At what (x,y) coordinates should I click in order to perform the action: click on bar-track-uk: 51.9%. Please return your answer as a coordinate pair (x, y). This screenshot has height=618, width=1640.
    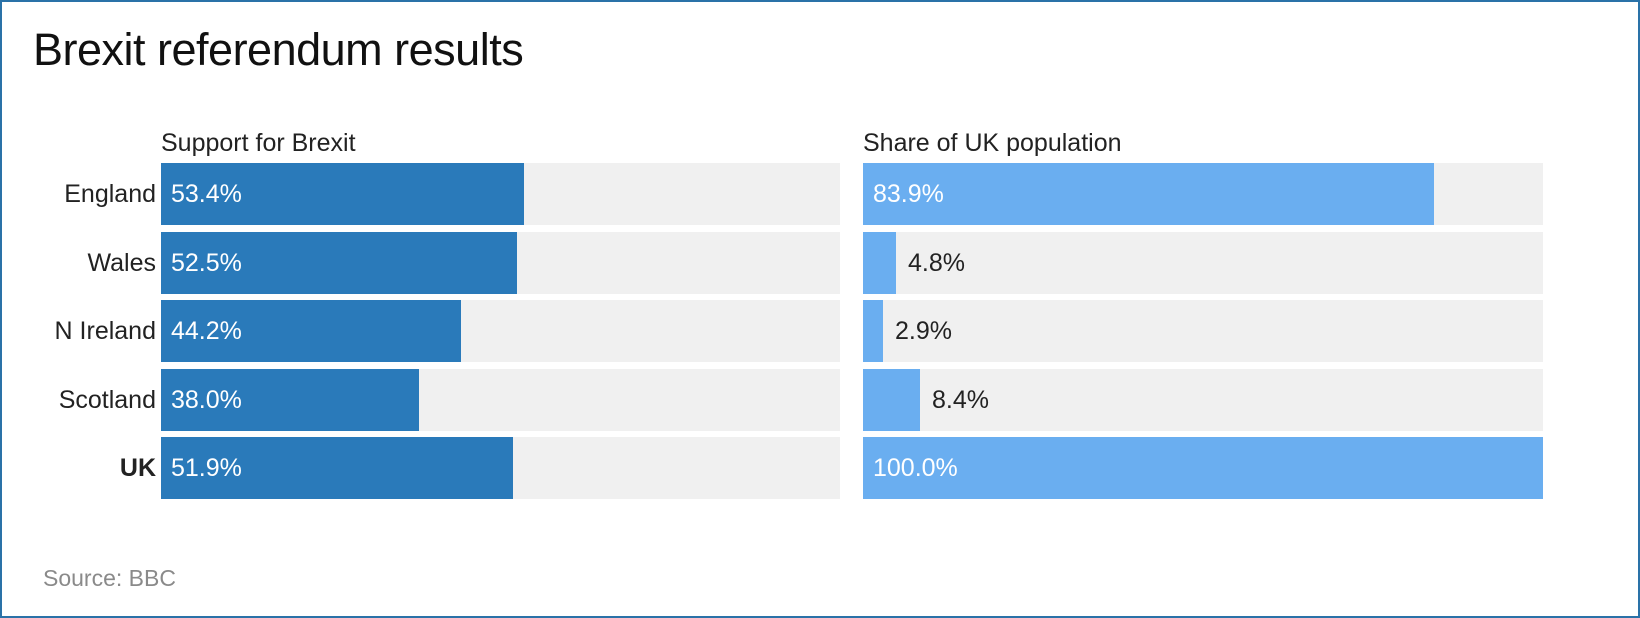
    Looking at the image, I should click on (500, 468).